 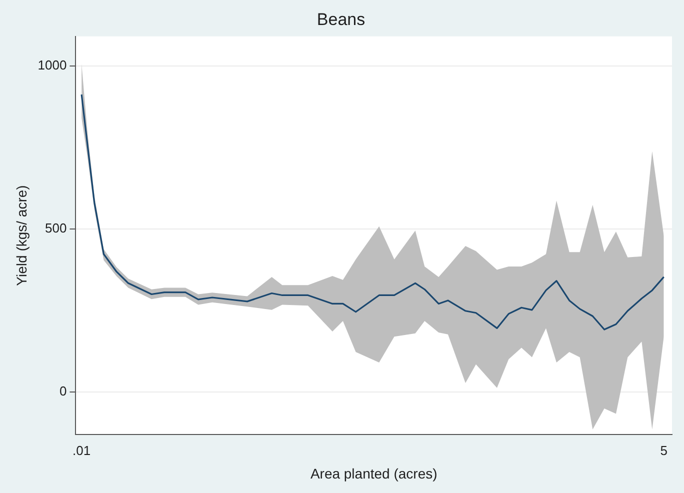 What do you see at coordinates (341, 19) in the screenshot?
I see `chart-title: Beans` at bounding box center [341, 19].